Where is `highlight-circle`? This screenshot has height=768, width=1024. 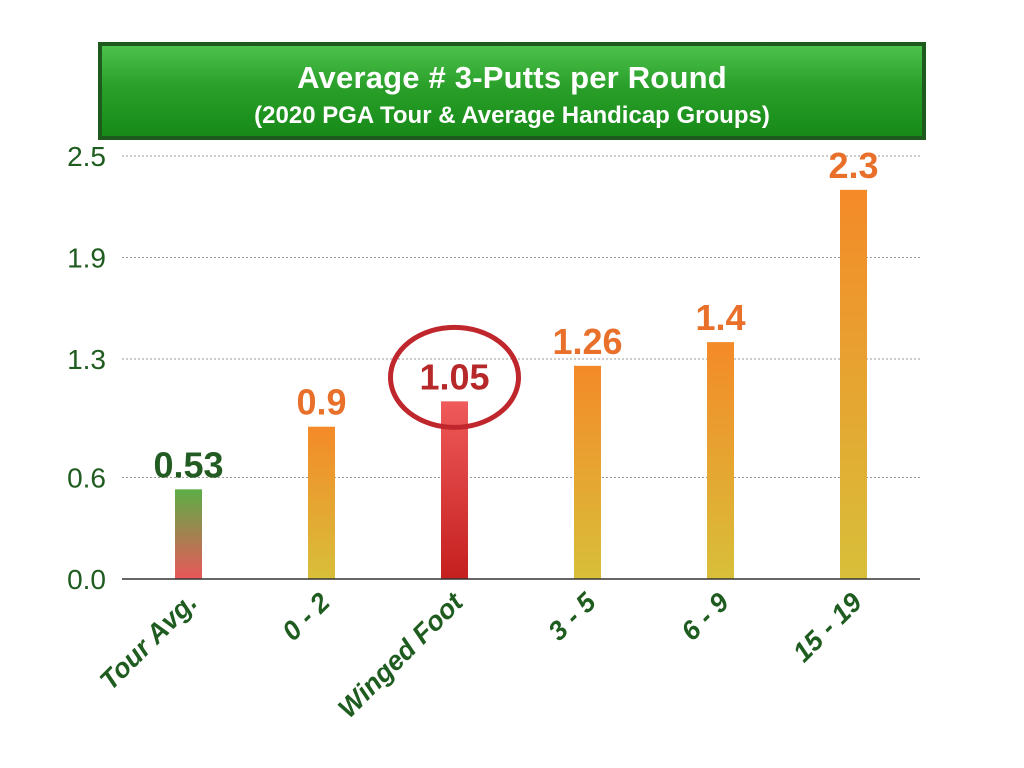
highlight-circle is located at coordinates (454, 377).